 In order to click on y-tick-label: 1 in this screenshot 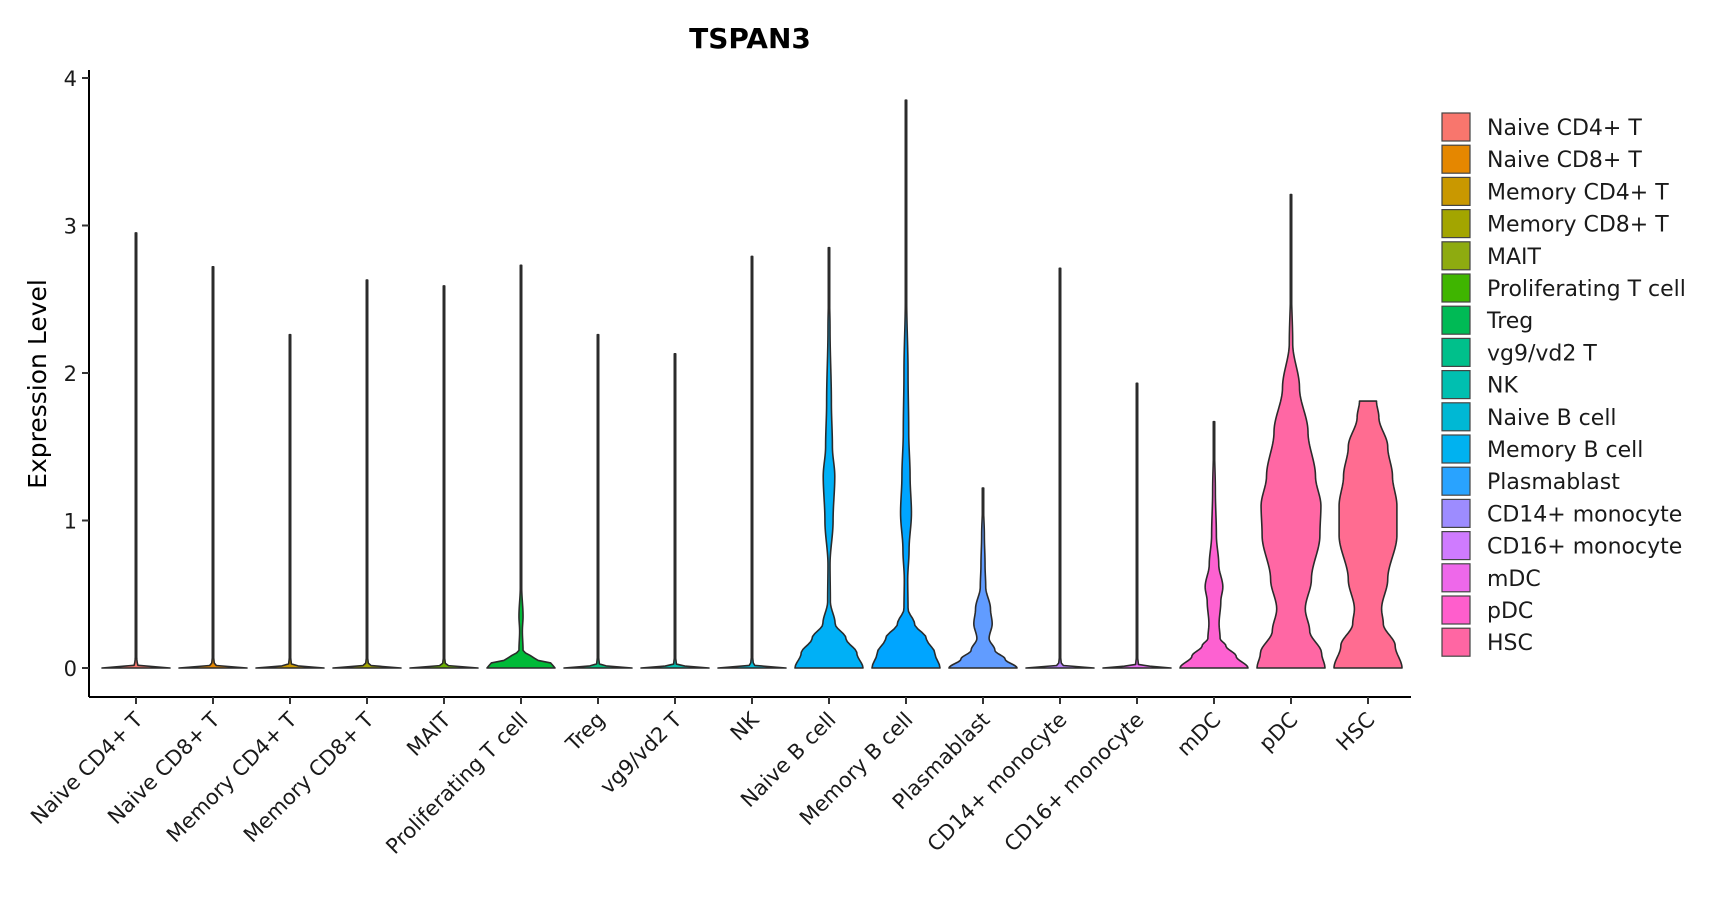, I will do `click(70, 522)`.